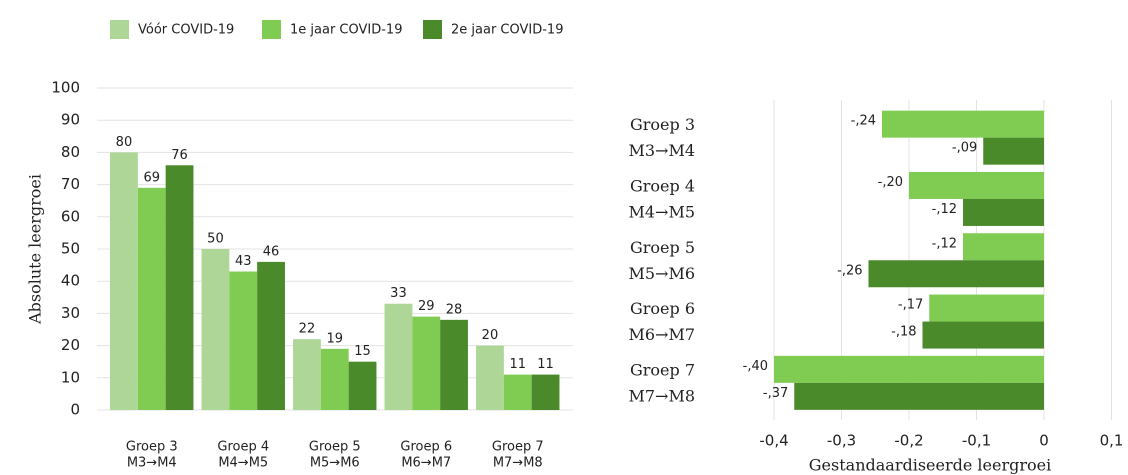  Describe the element at coordinates (661, 334) in the screenshot. I see `y-tick-label: M6→M7` at that location.